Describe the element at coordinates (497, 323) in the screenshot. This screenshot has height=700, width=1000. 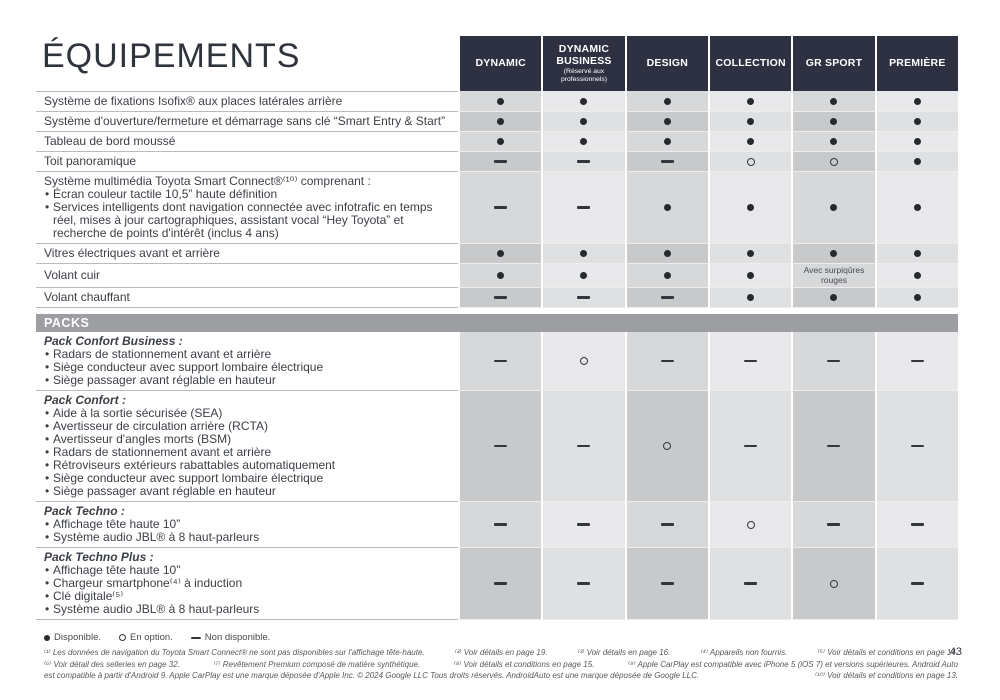
I see `packs-section-header: PACKS` at that location.